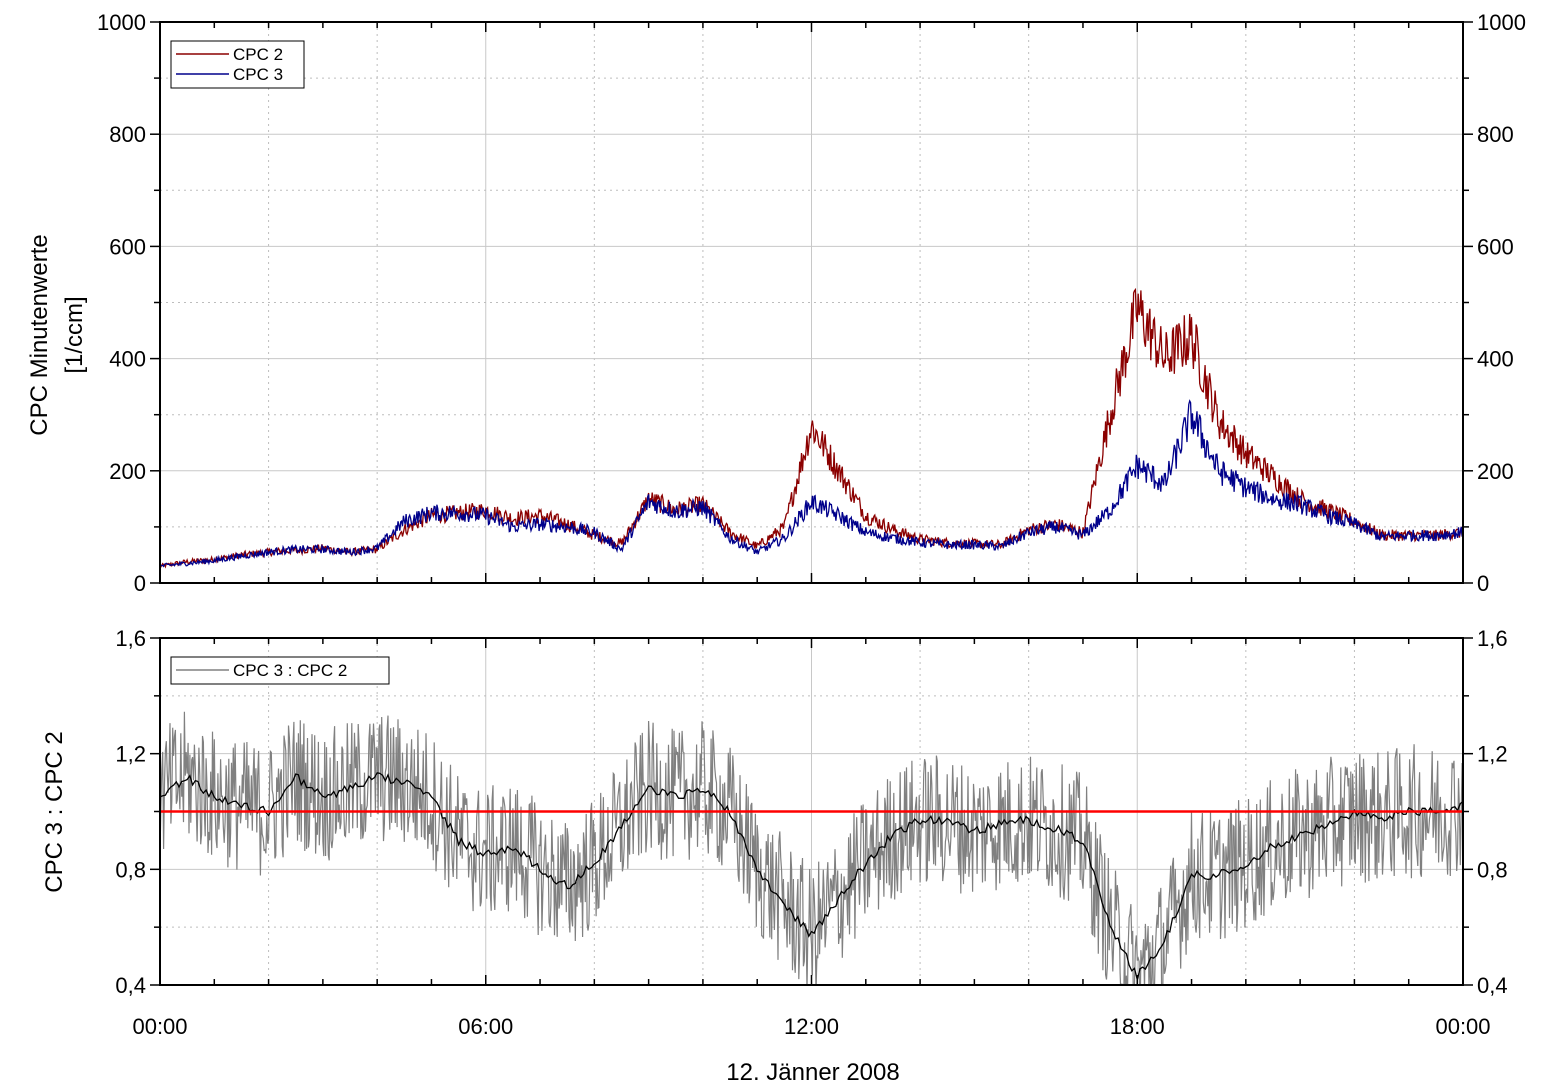  What do you see at coordinates (1137, 1026) in the screenshot?
I see `x-tick-label: 18:00` at bounding box center [1137, 1026].